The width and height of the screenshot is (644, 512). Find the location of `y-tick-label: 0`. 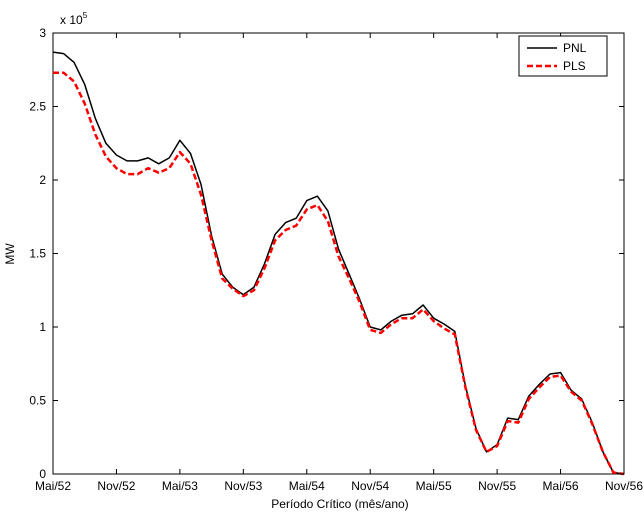

y-tick-label: 0 is located at coordinates (42, 474).